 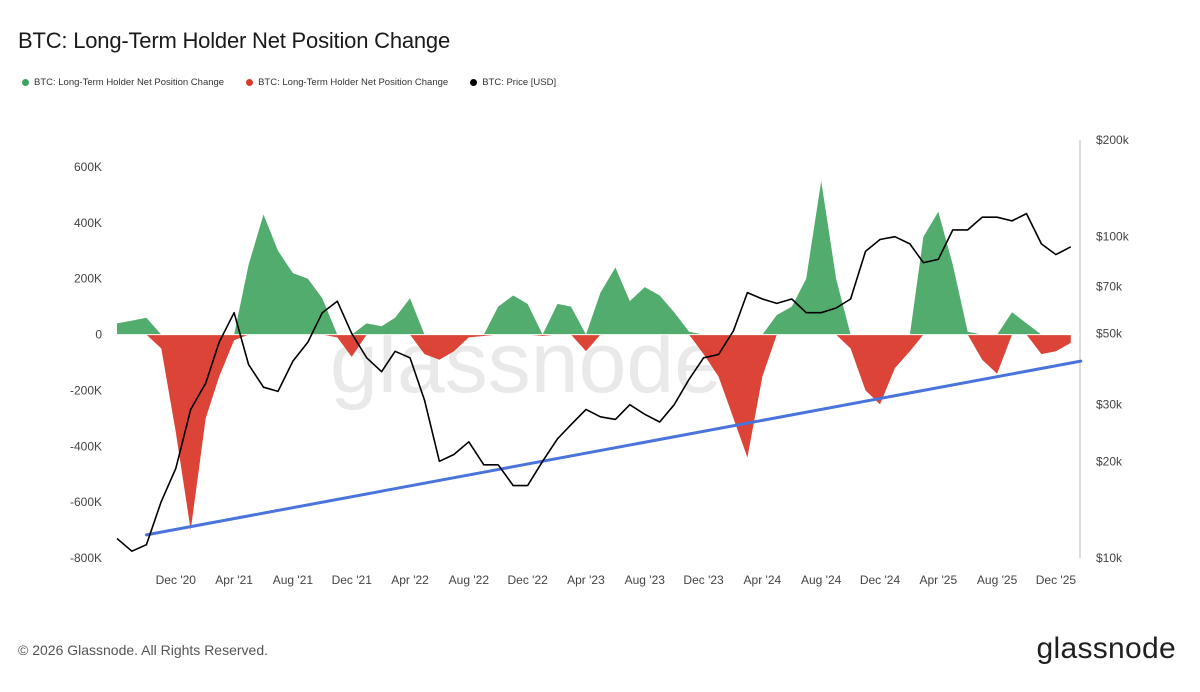 What do you see at coordinates (98, 335) in the screenshot?
I see `y-left-tick-label: 0` at bounding box center [98, 335].